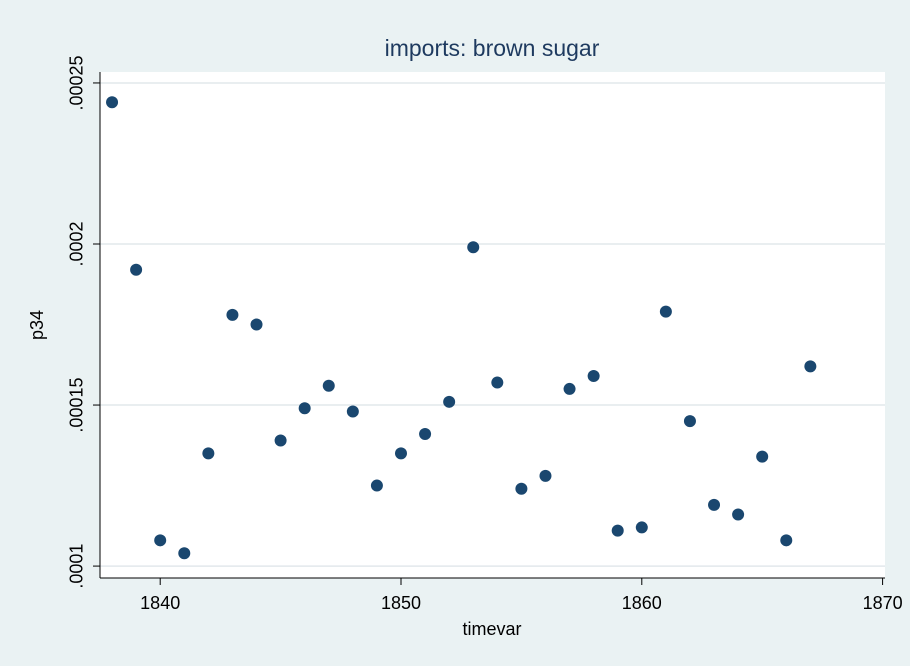 The image size is (910, 671). Describe the element at coordinates (77, 566) in the screenshot. I see `y-tick-label: .0001` at that location.